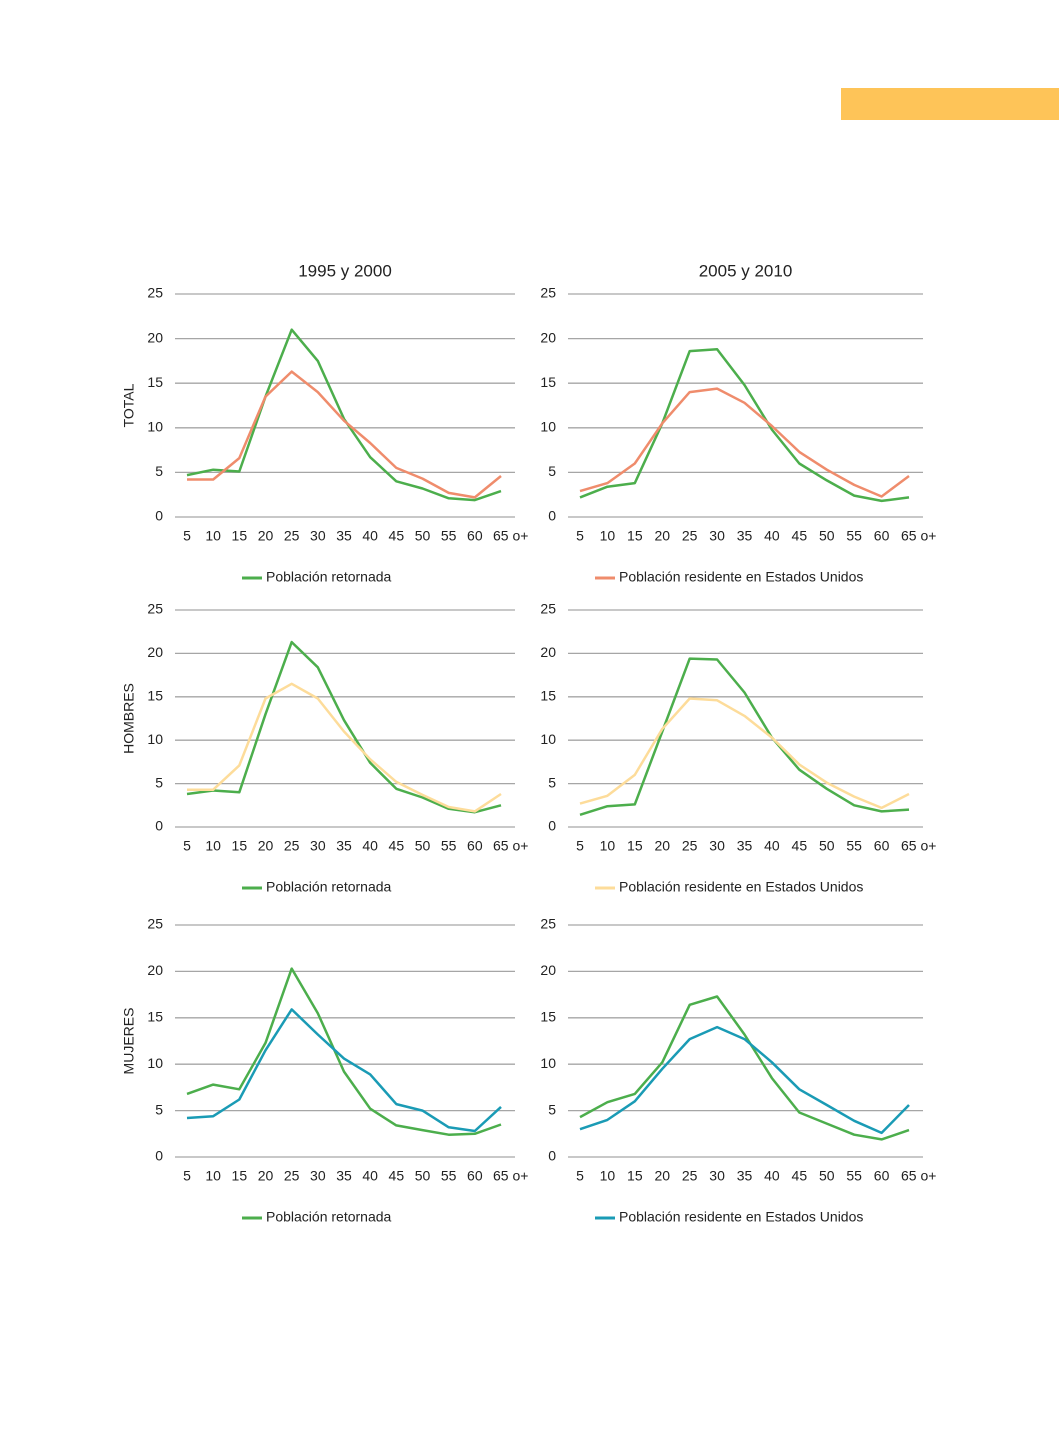 Image resolution: width=1059 pixels, height=1444 pixels. I want to click on y-axis-label: HOMBRES, so click(129, 718).